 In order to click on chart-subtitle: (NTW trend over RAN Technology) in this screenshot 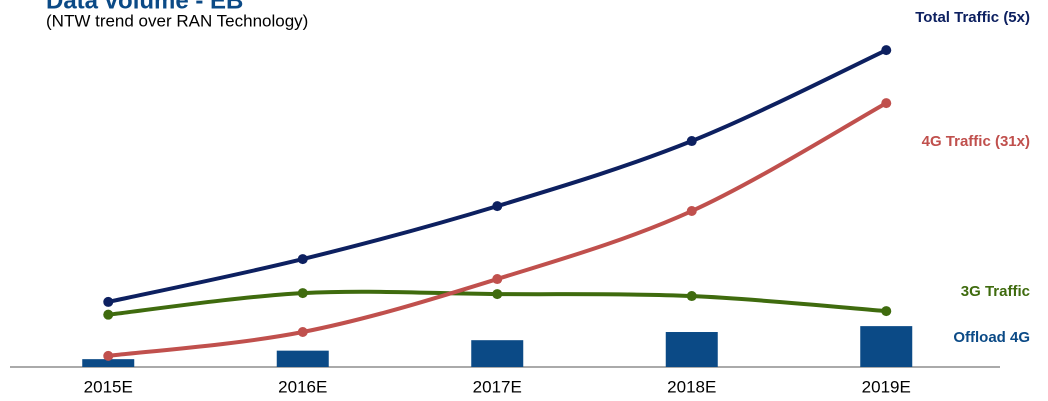, I will do `click(177, 20)`.